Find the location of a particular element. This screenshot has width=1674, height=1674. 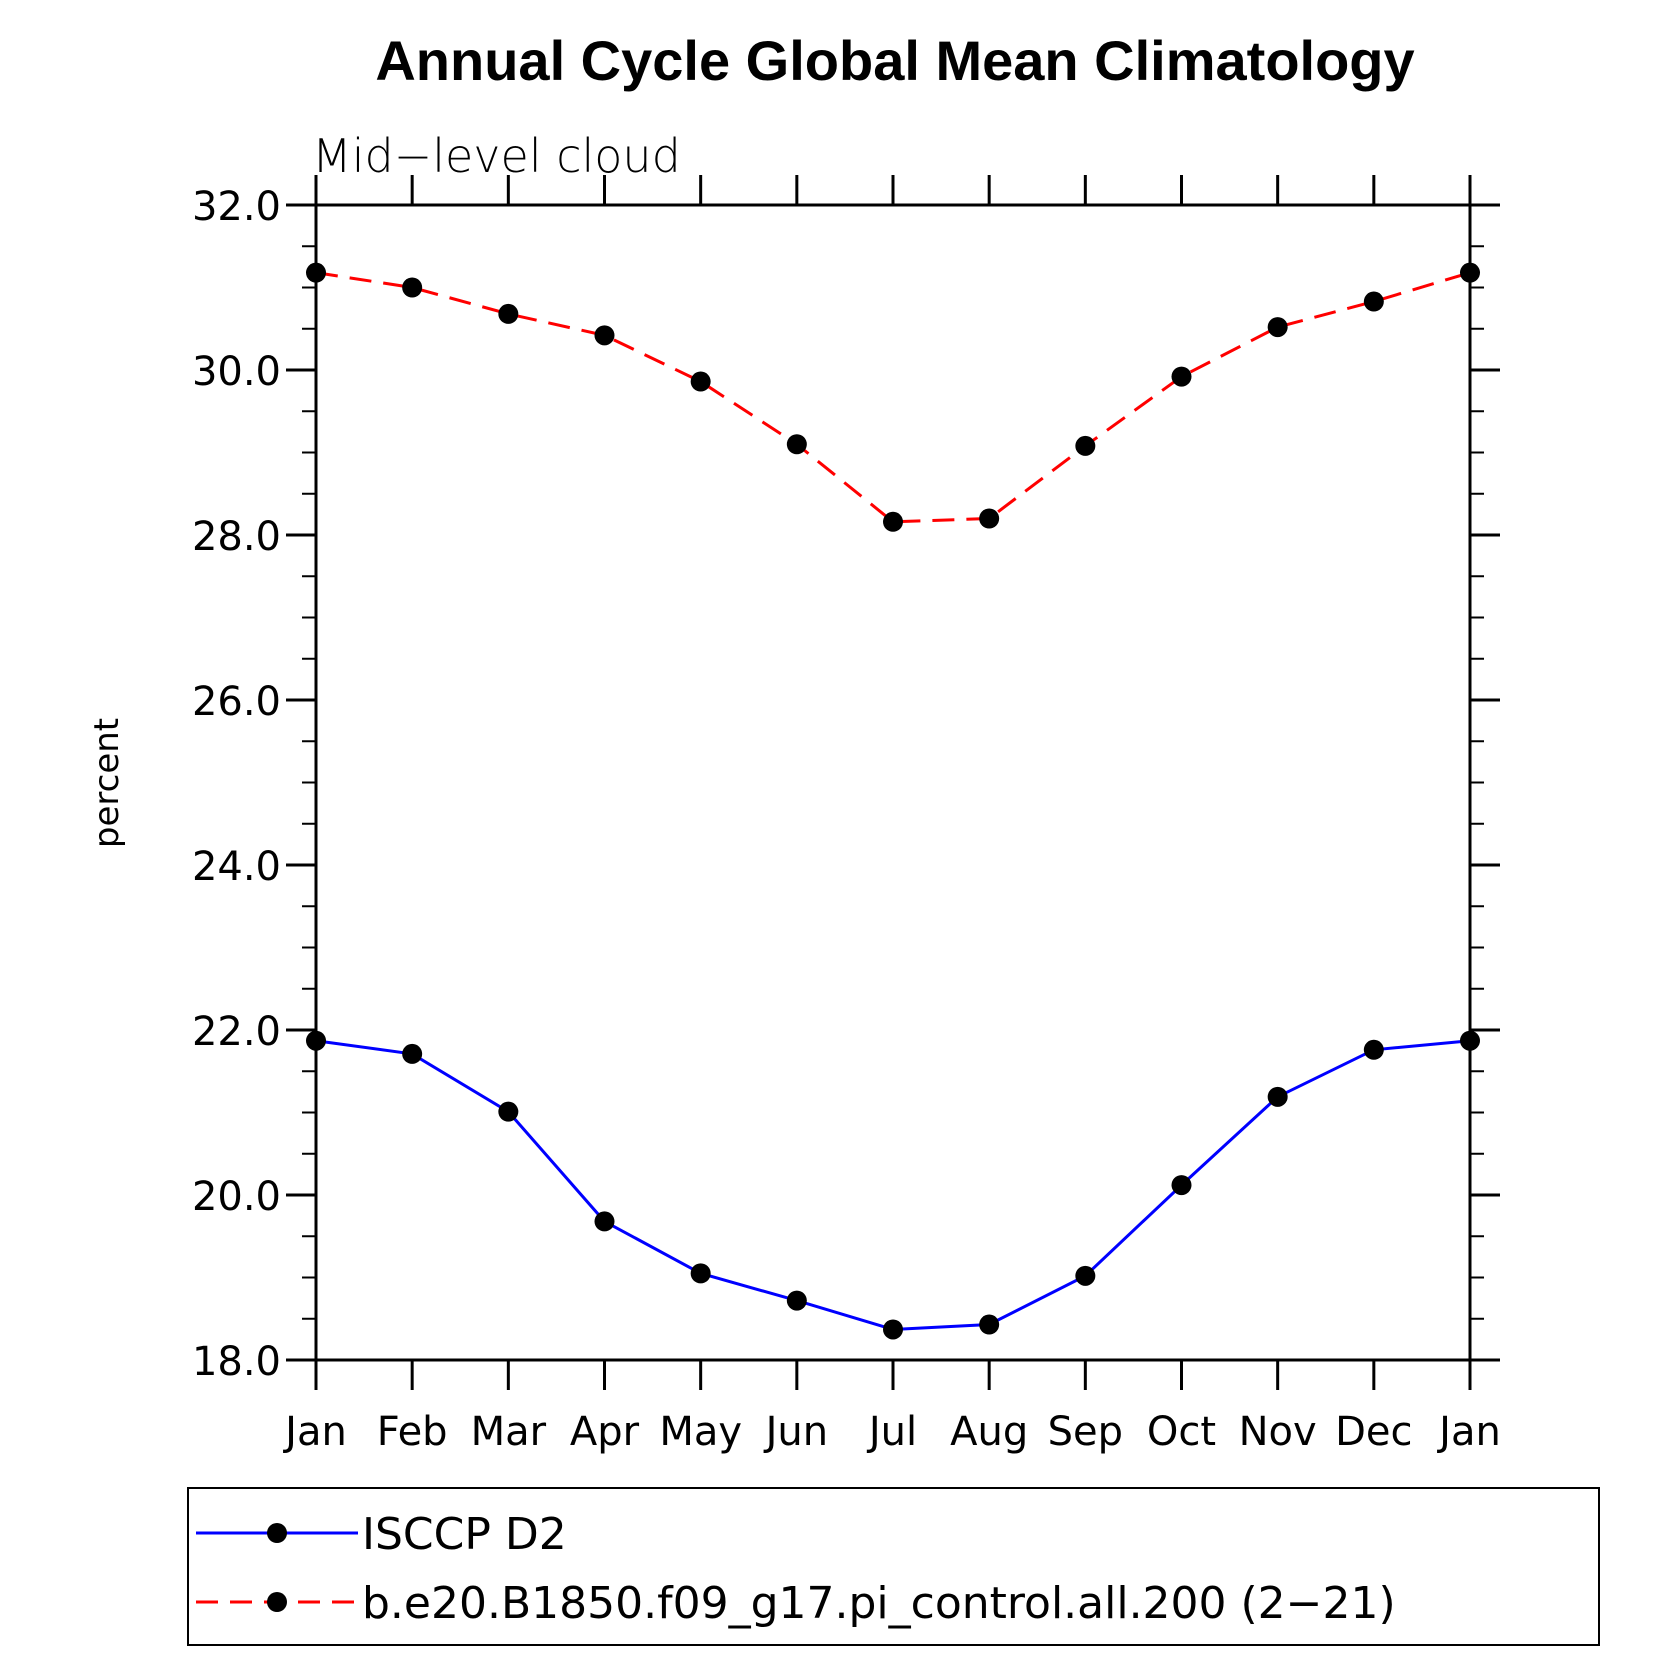

x-tick-label: May is located at coordinates (700, 1432).